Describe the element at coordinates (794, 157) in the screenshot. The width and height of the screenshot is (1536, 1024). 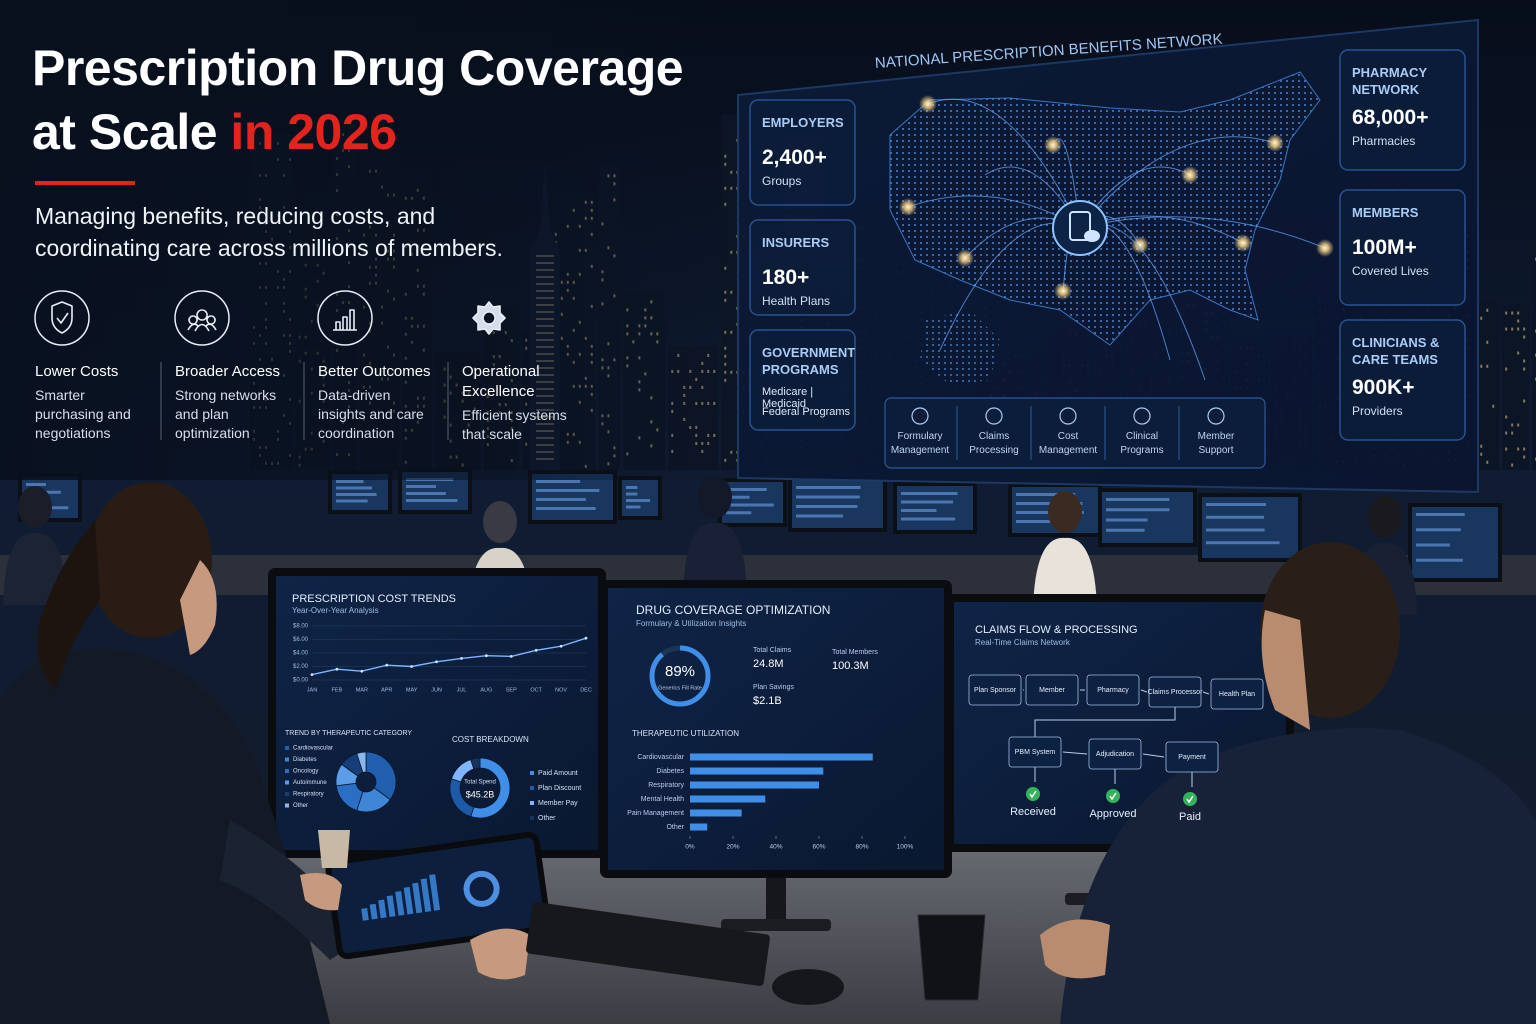
I see `stat-value: 2,400+` at that location.